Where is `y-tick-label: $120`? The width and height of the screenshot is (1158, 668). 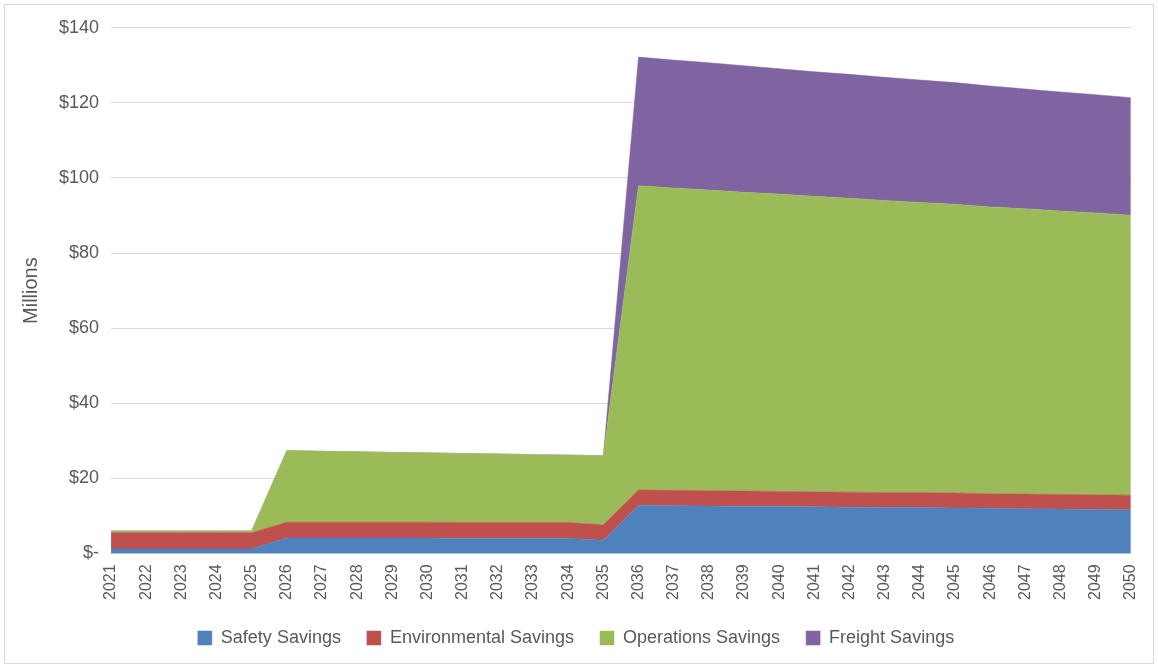 y-tick-label: $120 is located at coordinates (79, 101).